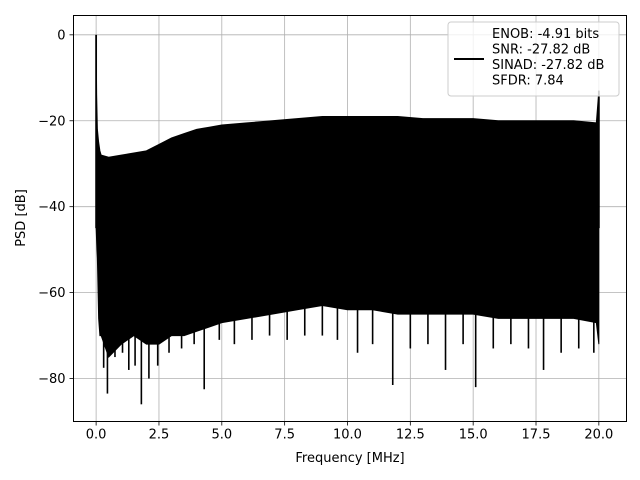 The height and width of the screenshot is (480, 640). I want to click on x-tick-label: 2.5, so click(159, 435).